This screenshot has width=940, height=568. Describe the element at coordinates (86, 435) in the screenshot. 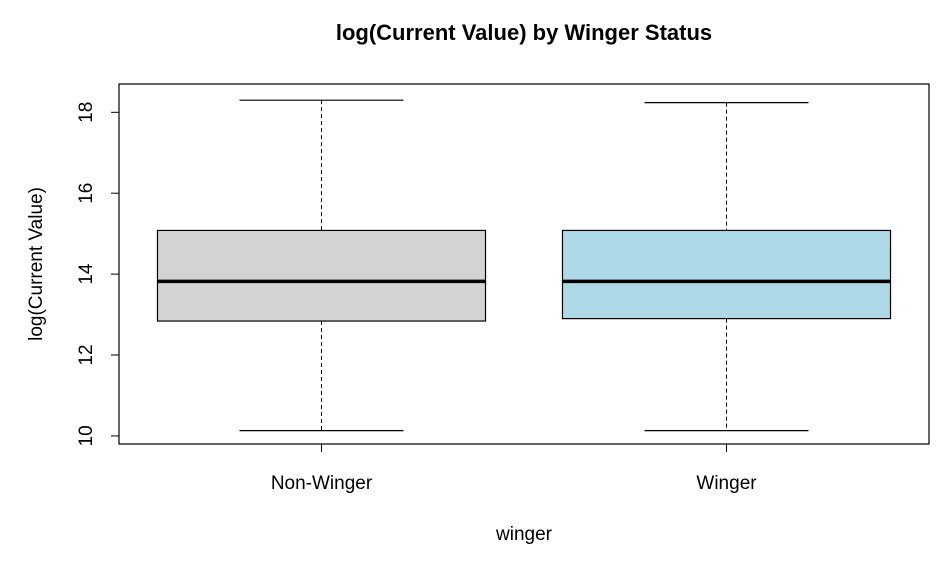

I see `y-tick-label: 10` at that location.